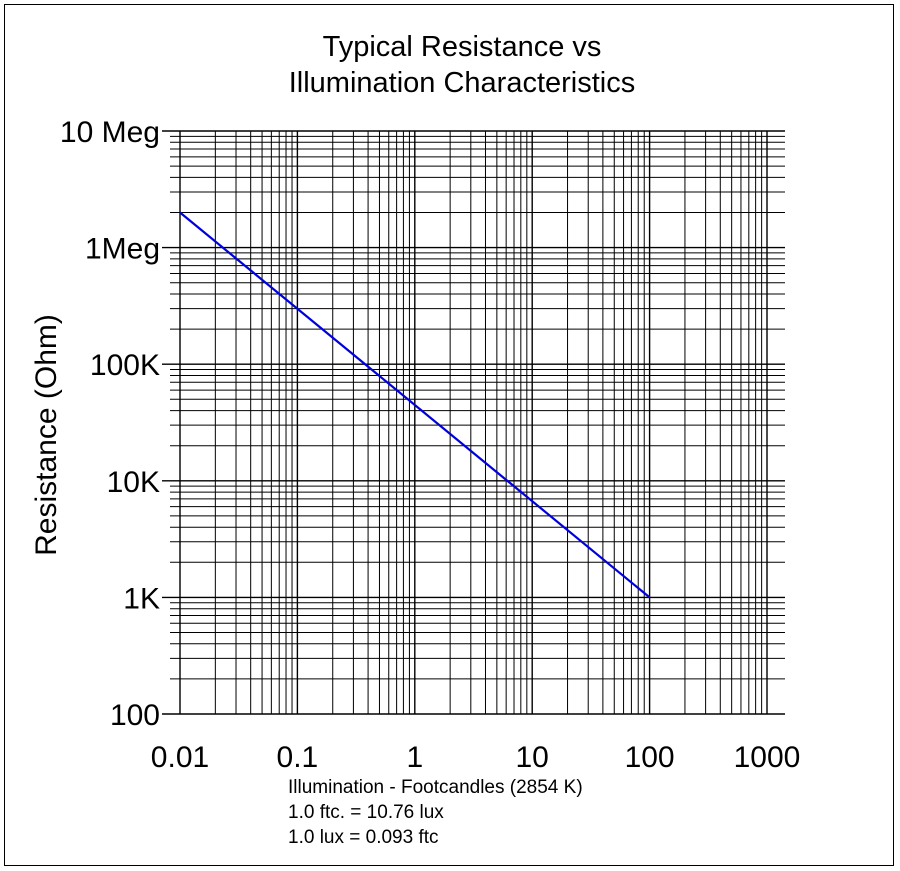  Describe the element at coordinates (298, 757) in the screenshot. I see `x-tick-label: 0.1` at that location.